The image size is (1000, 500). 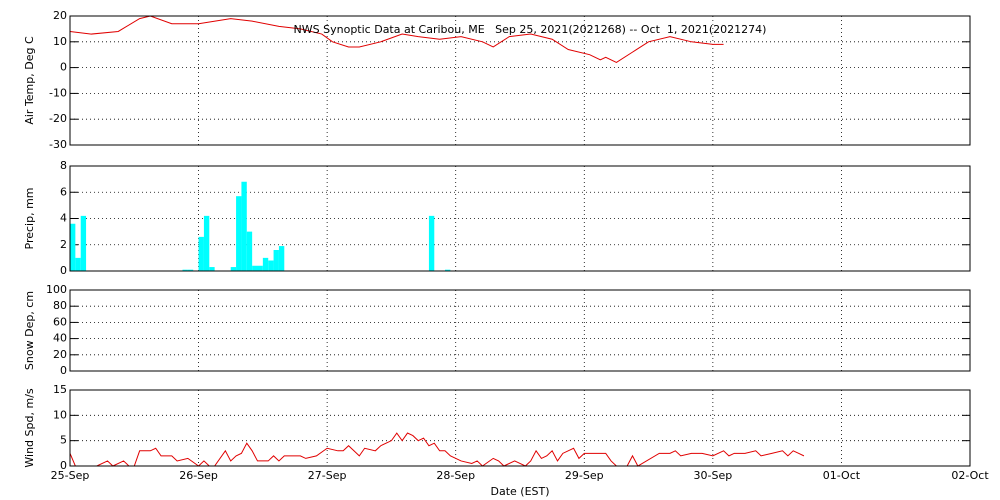 What do you see at coordinates (63, 218) in the screenshot?
I see `y-tick-label: 4` at bounding box center [63, 218].